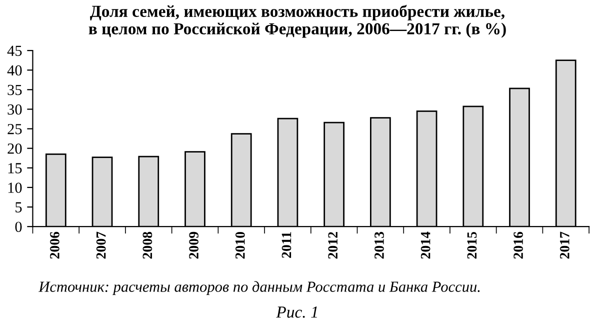 Image resolution: width=595 pixels, height=326 pixels. I want to click on x-tick-label: 2009, so click(193, 245).